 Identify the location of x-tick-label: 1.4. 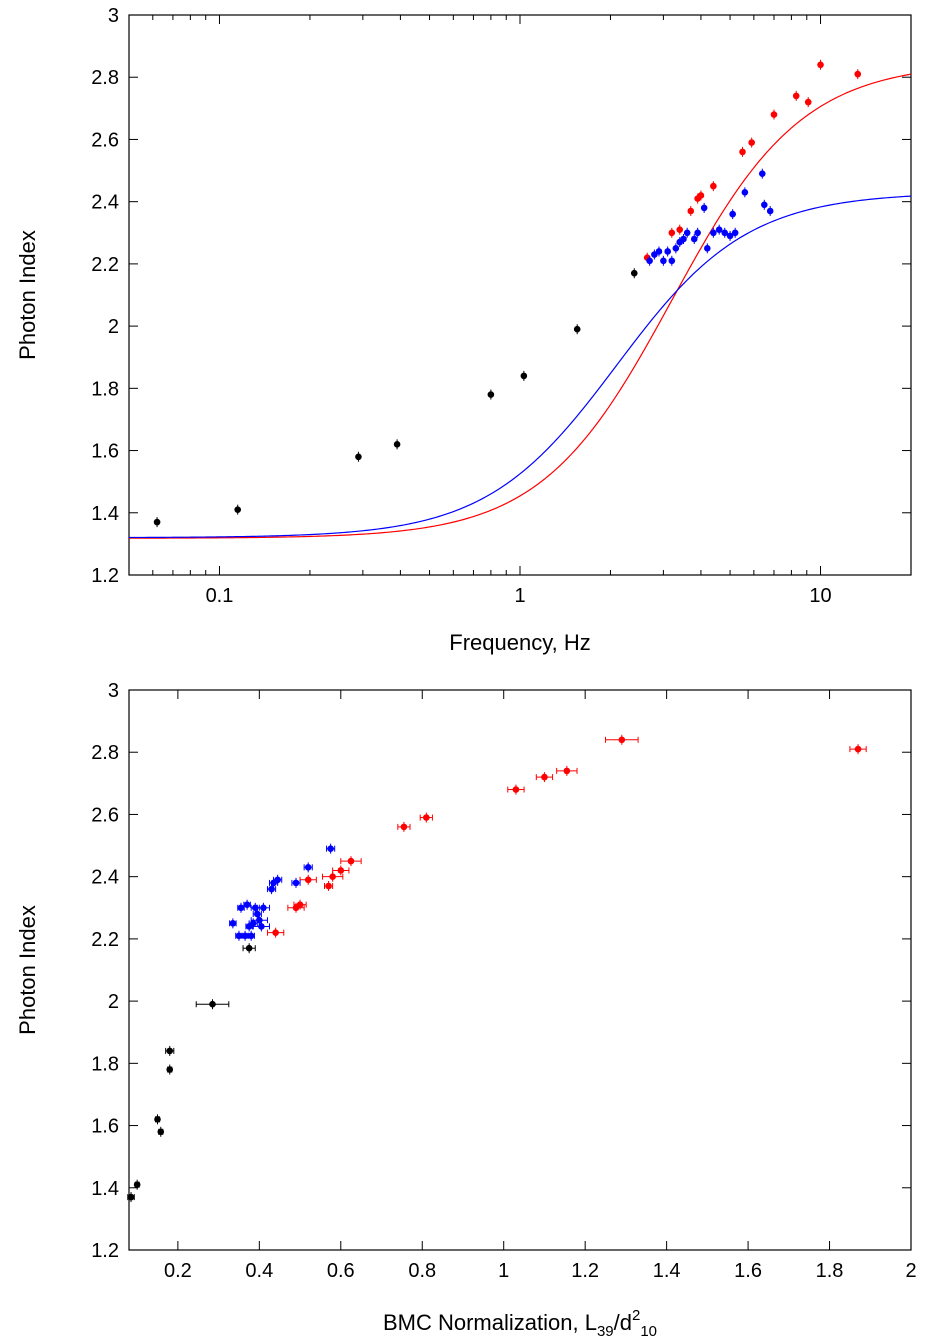
(667, 1271).